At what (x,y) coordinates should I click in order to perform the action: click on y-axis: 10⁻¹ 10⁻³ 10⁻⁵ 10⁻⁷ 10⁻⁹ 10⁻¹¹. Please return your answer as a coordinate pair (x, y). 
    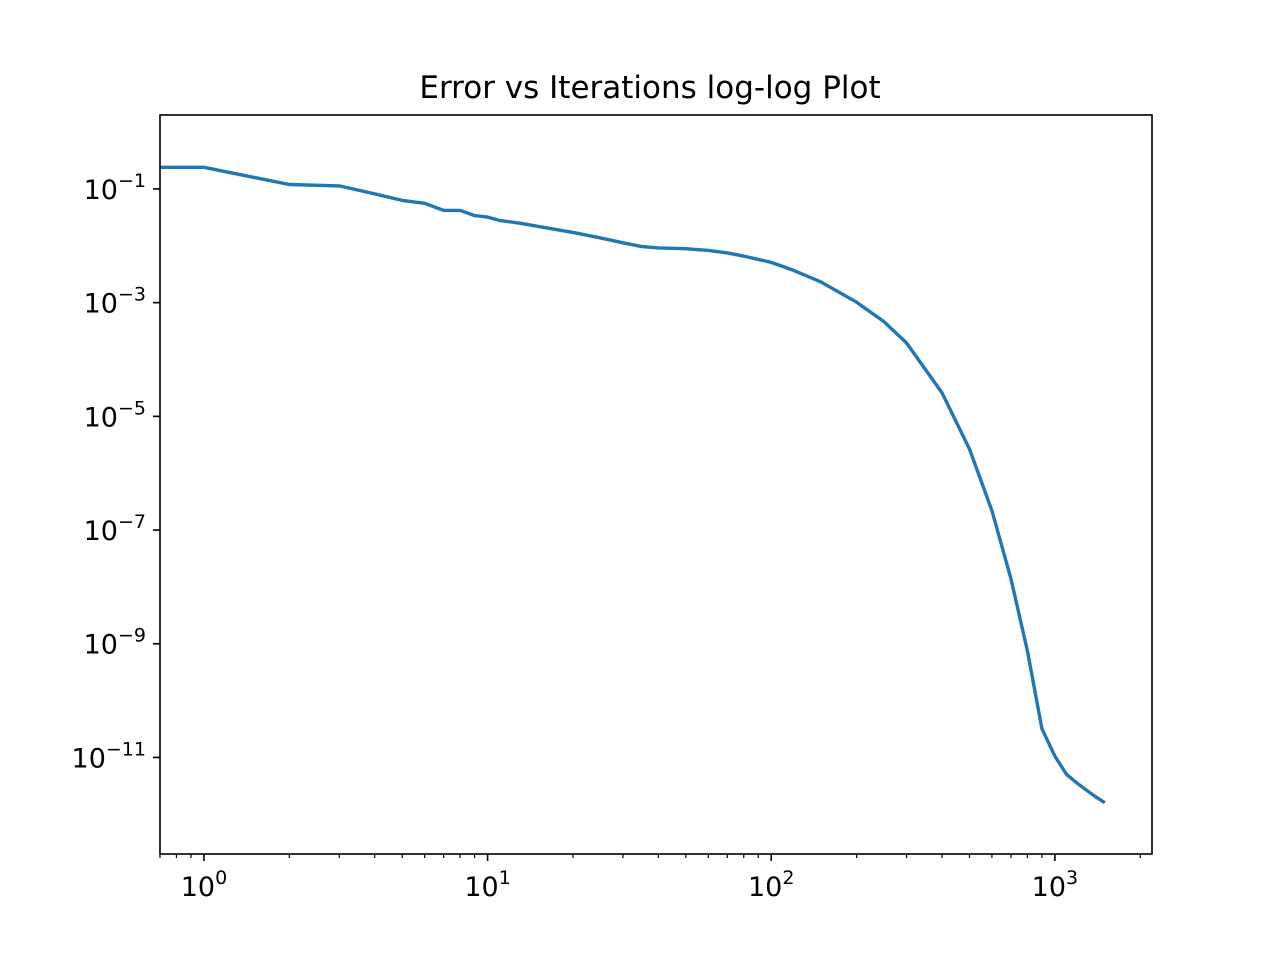
    Looking at the image, I should click on (116, 472).